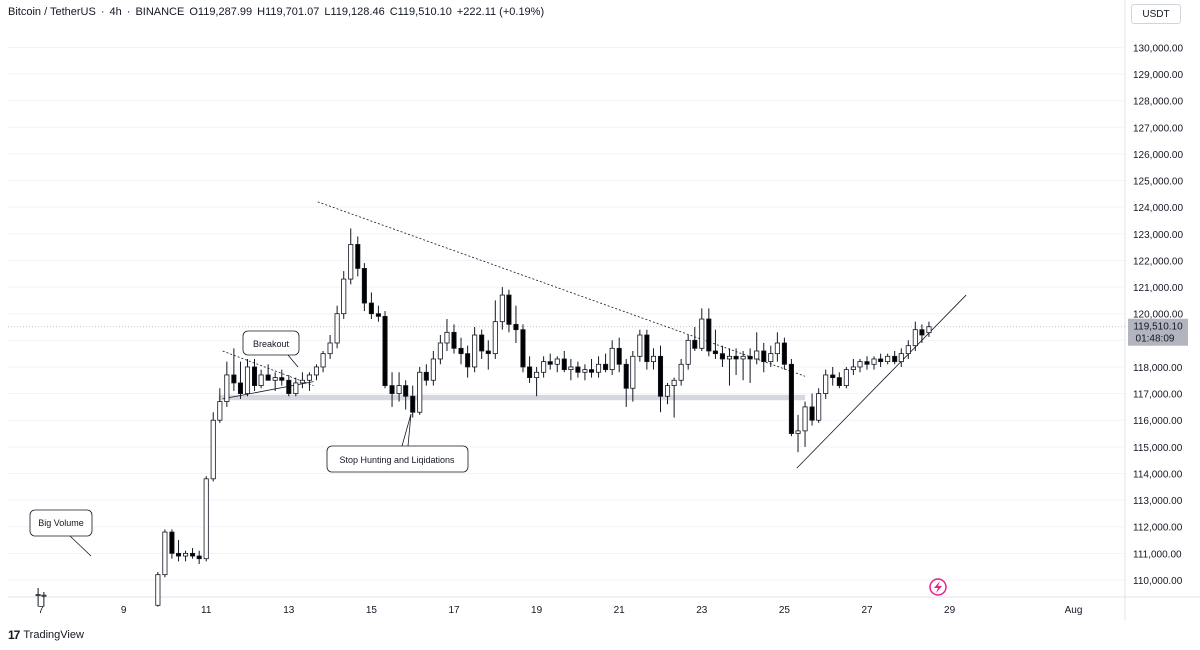  I want to click on tradingview-brand: 17 TradingView, so click(46, 635).